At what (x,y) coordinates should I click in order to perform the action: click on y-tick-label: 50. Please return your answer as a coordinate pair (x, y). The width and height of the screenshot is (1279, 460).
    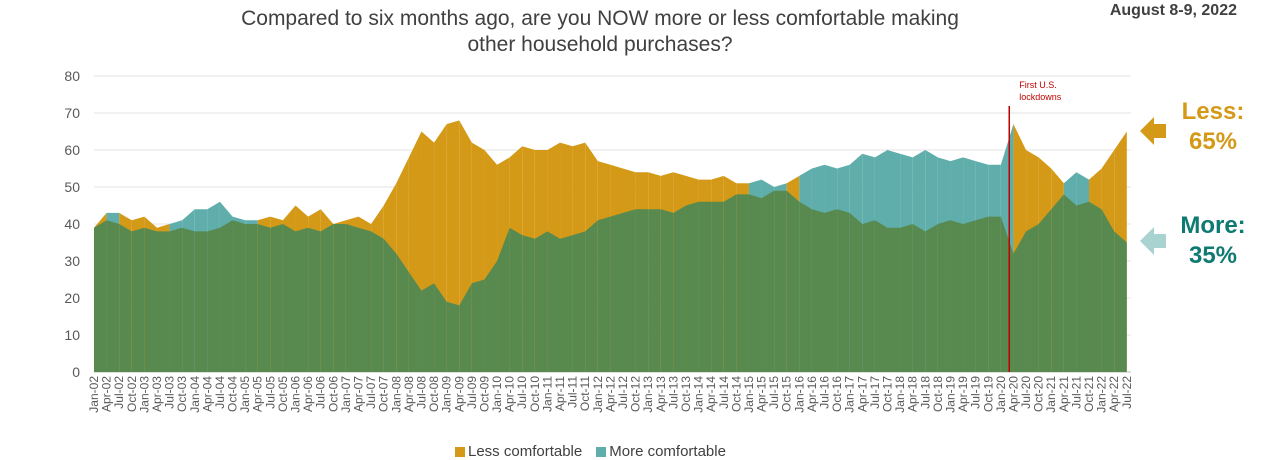
    Looking at the image, I should click on (72, 187).